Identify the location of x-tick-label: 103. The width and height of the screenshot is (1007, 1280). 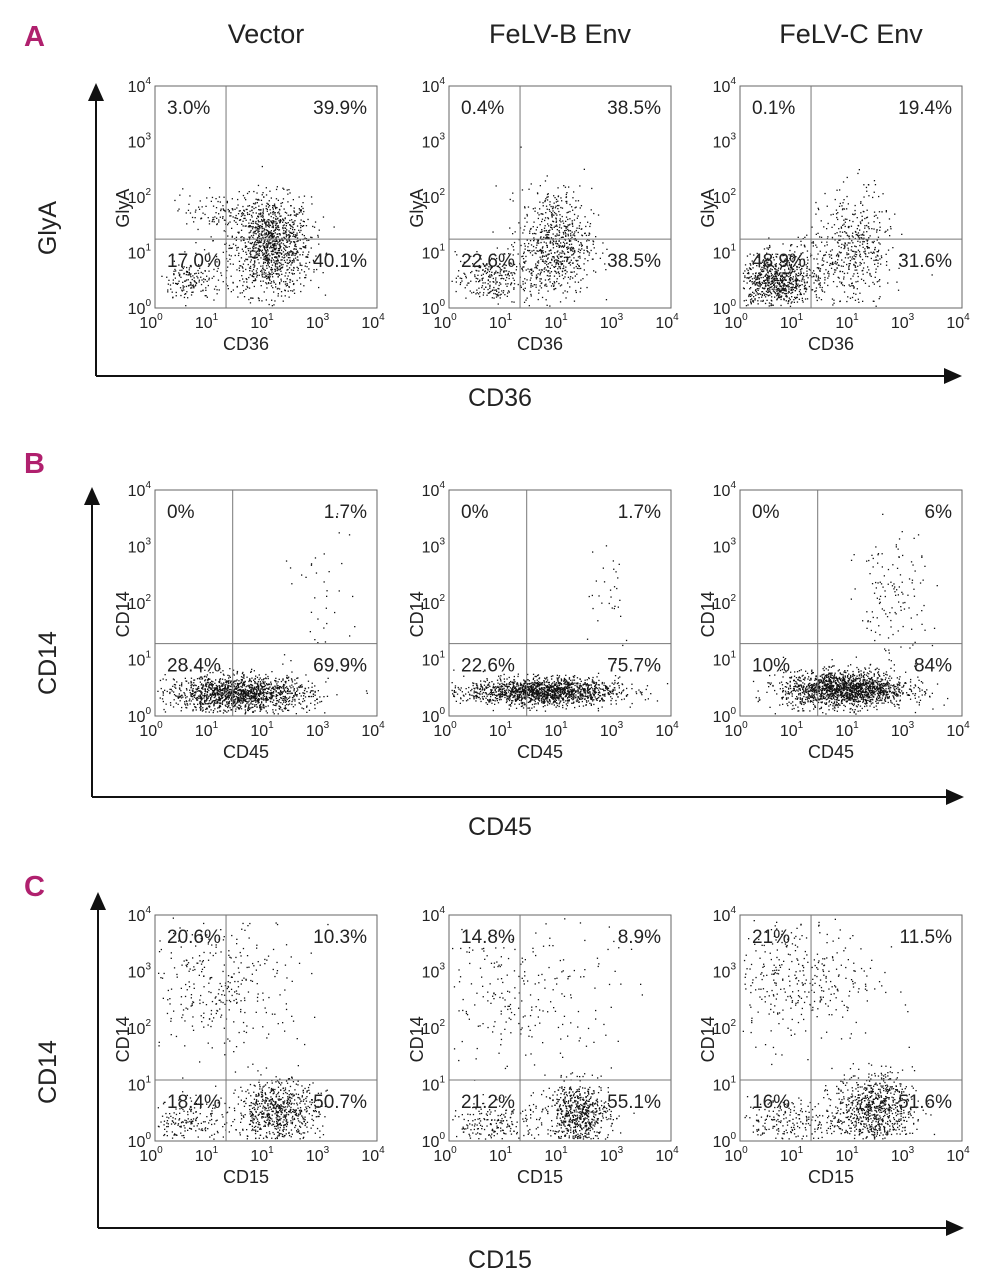
(612, 322).